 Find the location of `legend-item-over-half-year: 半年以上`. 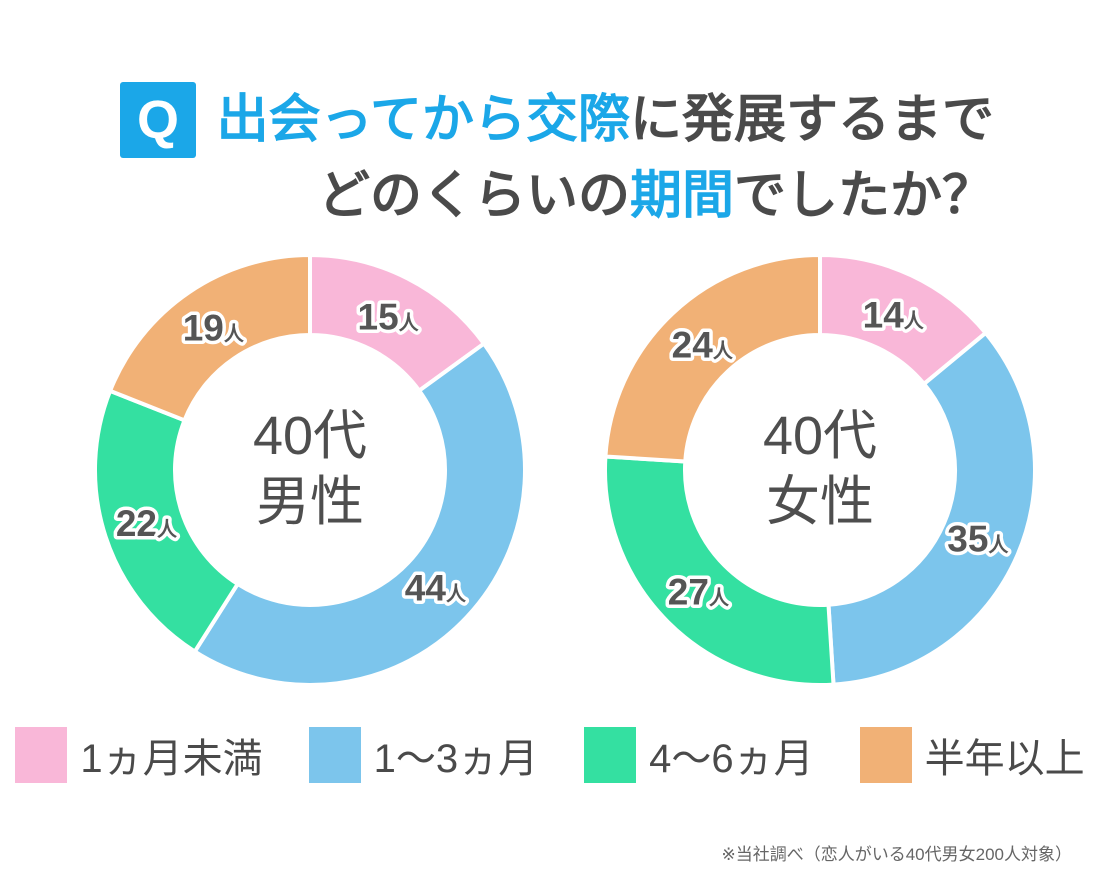

legend-item-over-half-year: 半年以上 is located at coordinates (972, 755).